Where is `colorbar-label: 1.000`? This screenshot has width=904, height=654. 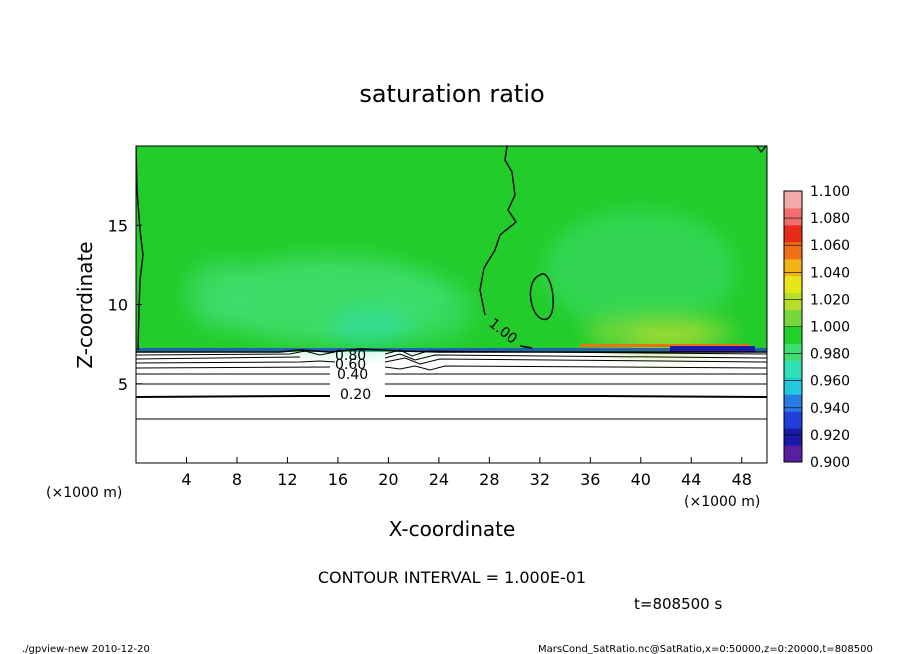
colorbar-label: 1.000 is located at coordinates (830, 328).